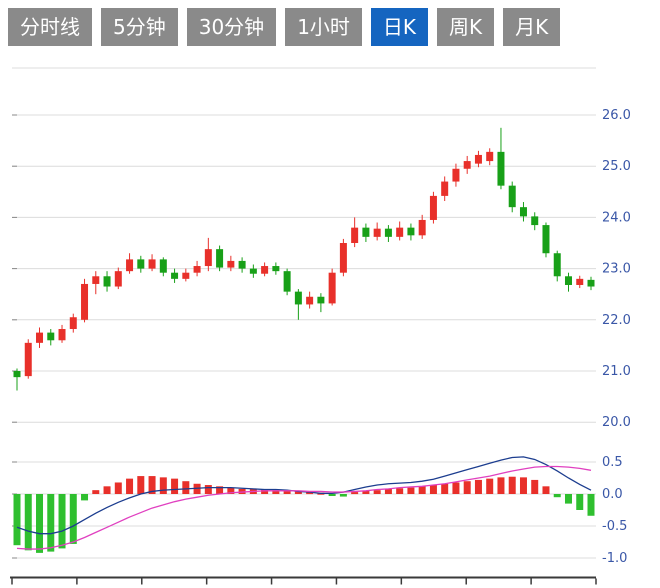 Image resolution: width=660 pixels, height=588 pixels. What do you see at coordinates (612, 494) in the screenshot?
I see `svg-text: 0.0` at bounding box center [612, 494].